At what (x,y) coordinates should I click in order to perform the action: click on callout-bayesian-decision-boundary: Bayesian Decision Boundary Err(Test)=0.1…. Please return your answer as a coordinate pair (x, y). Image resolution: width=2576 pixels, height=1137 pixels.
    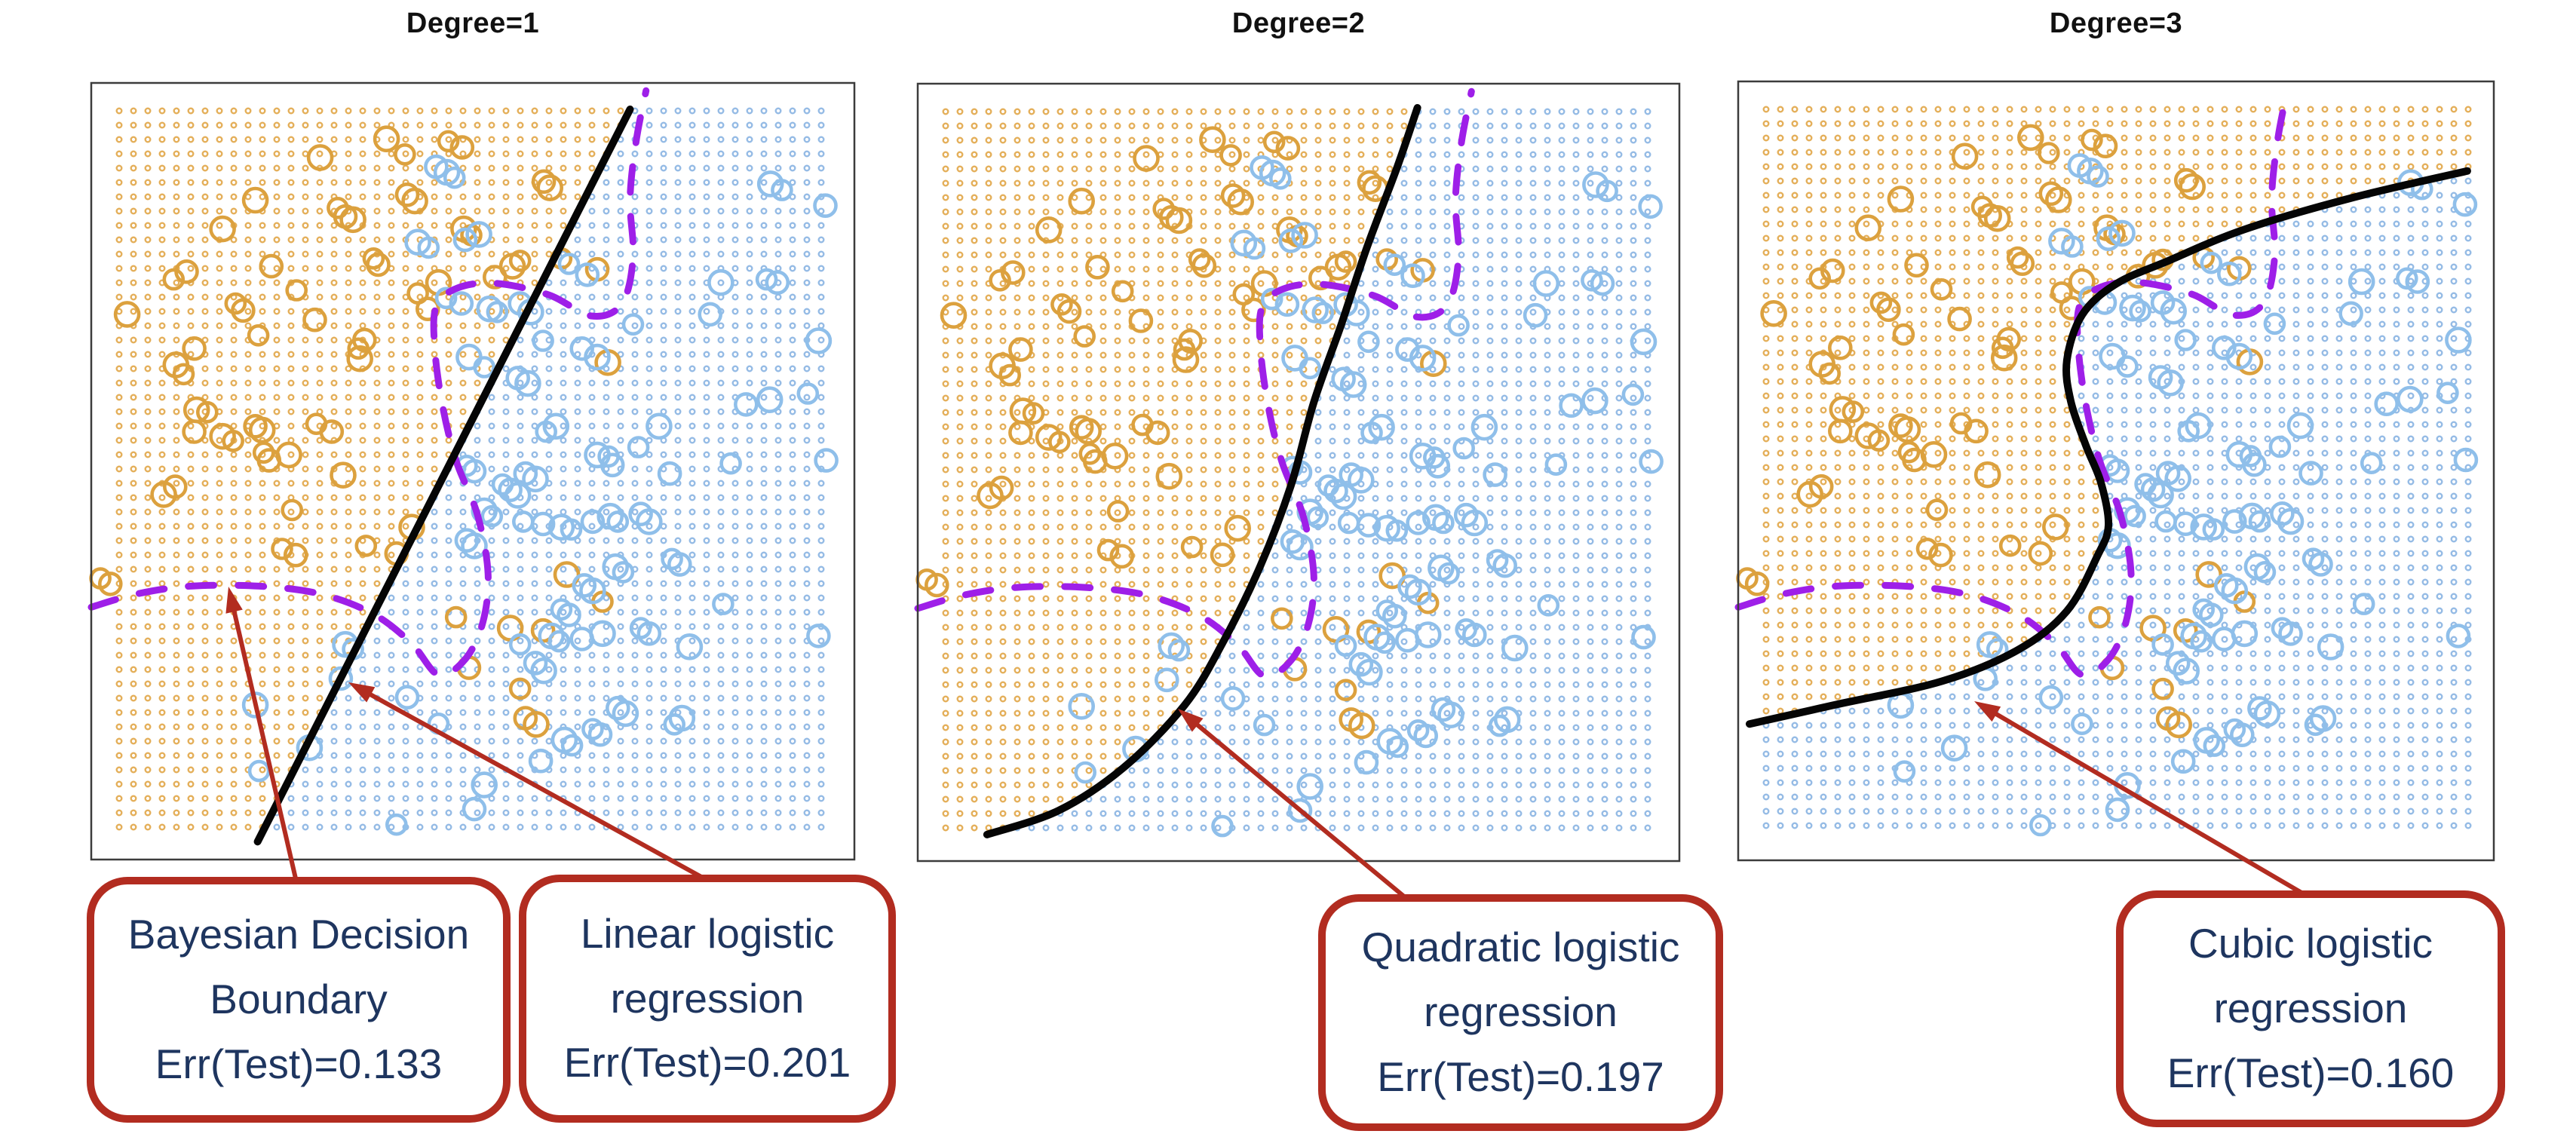
    Looking at the image, I should click on (299, 1000).